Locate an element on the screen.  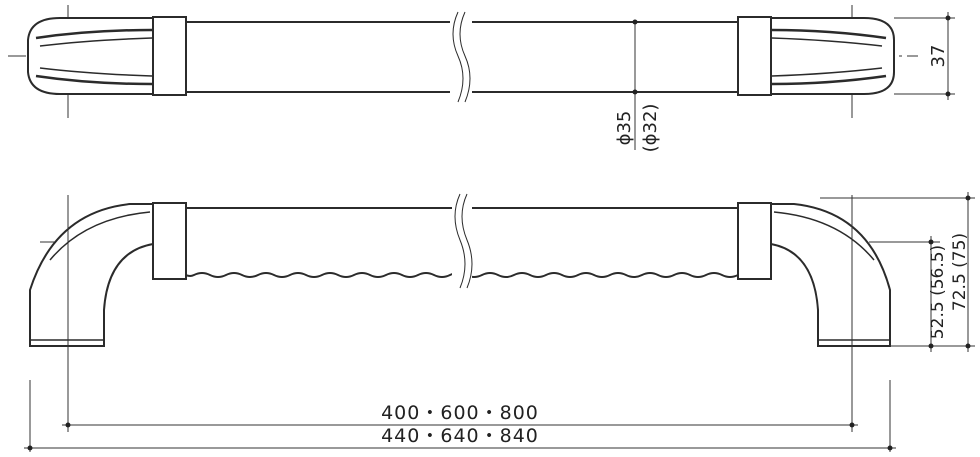
top-left-end-cap is located at coordinates (107, 56).